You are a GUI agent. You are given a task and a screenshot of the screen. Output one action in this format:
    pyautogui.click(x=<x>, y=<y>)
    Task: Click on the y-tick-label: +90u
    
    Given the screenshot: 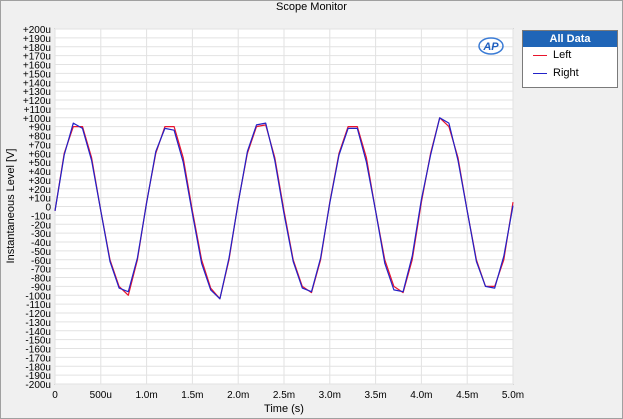 What is the action you would take?
    pyautogui.click(x=39, y=128)
    